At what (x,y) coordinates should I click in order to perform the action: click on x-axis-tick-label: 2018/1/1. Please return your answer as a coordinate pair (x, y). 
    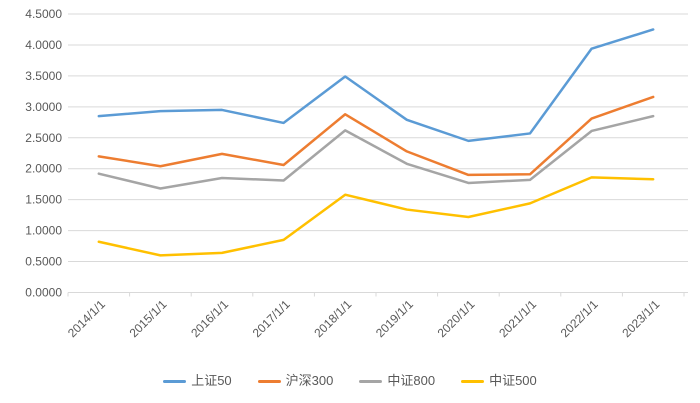
    Looking at the image, I should click on (332, 318).